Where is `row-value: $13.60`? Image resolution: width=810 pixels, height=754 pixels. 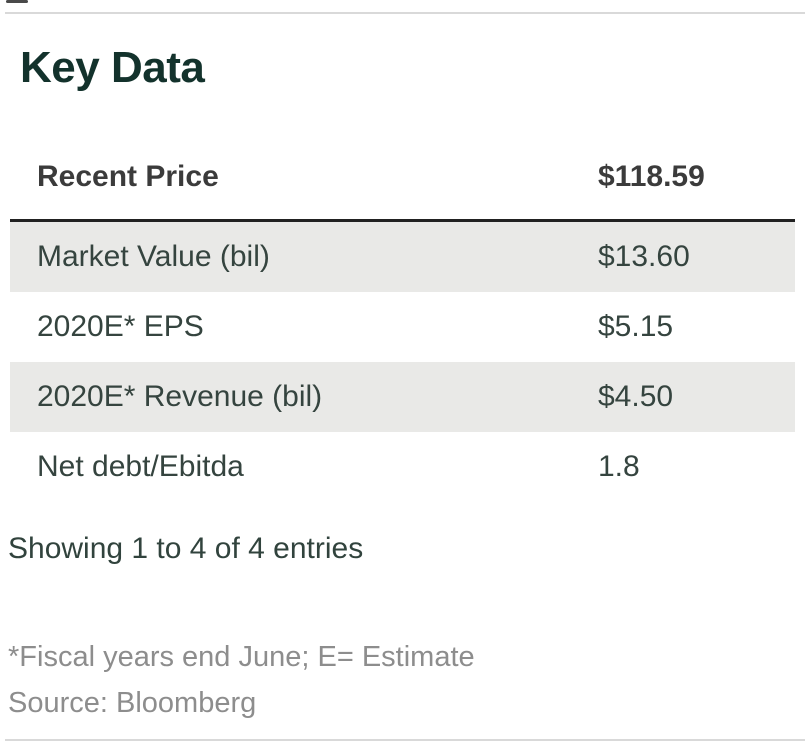 row-value: $13.60 is located at coordinates (644, 256).